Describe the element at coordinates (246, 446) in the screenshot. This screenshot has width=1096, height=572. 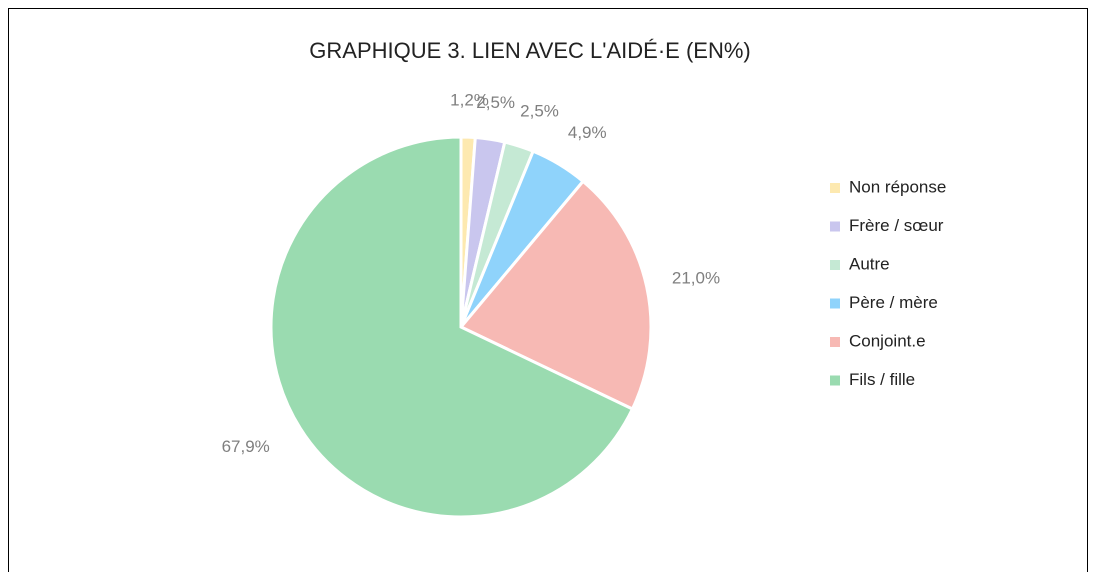
I see `data-label: 67,9%` at that location.